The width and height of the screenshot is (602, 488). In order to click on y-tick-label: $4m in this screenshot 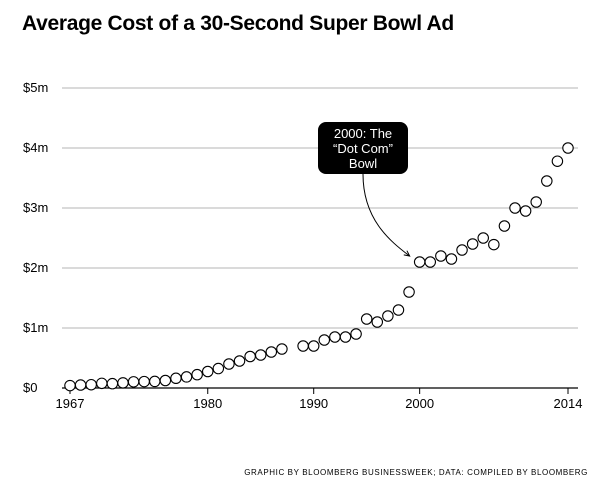, I will do `click(35, 147)`.